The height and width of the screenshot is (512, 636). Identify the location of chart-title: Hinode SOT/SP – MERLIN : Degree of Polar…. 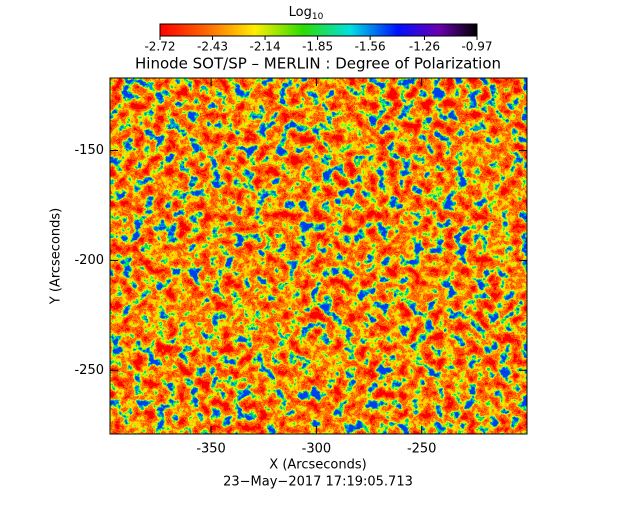
(318, 64).